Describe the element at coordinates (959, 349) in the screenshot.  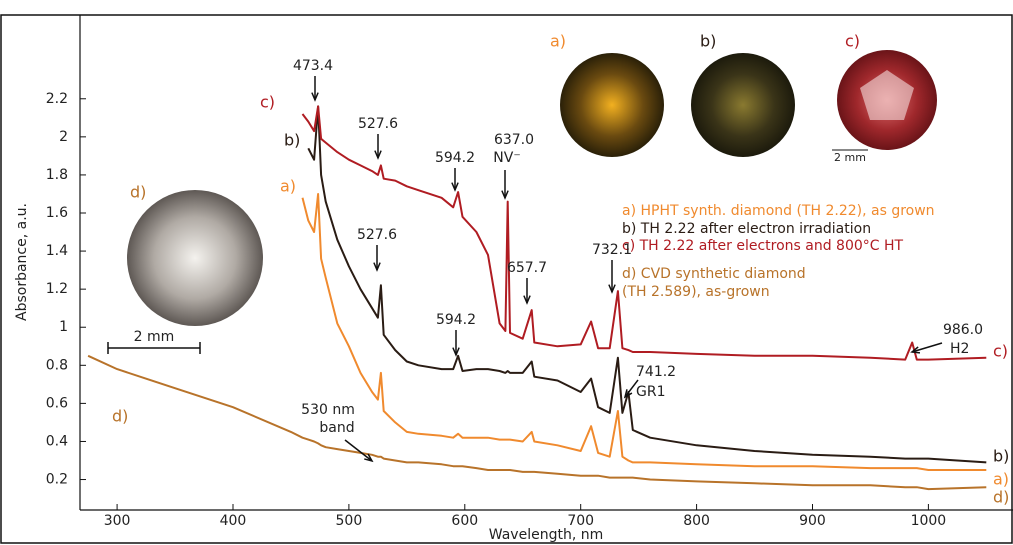
I see `annotation: H2` at that location.